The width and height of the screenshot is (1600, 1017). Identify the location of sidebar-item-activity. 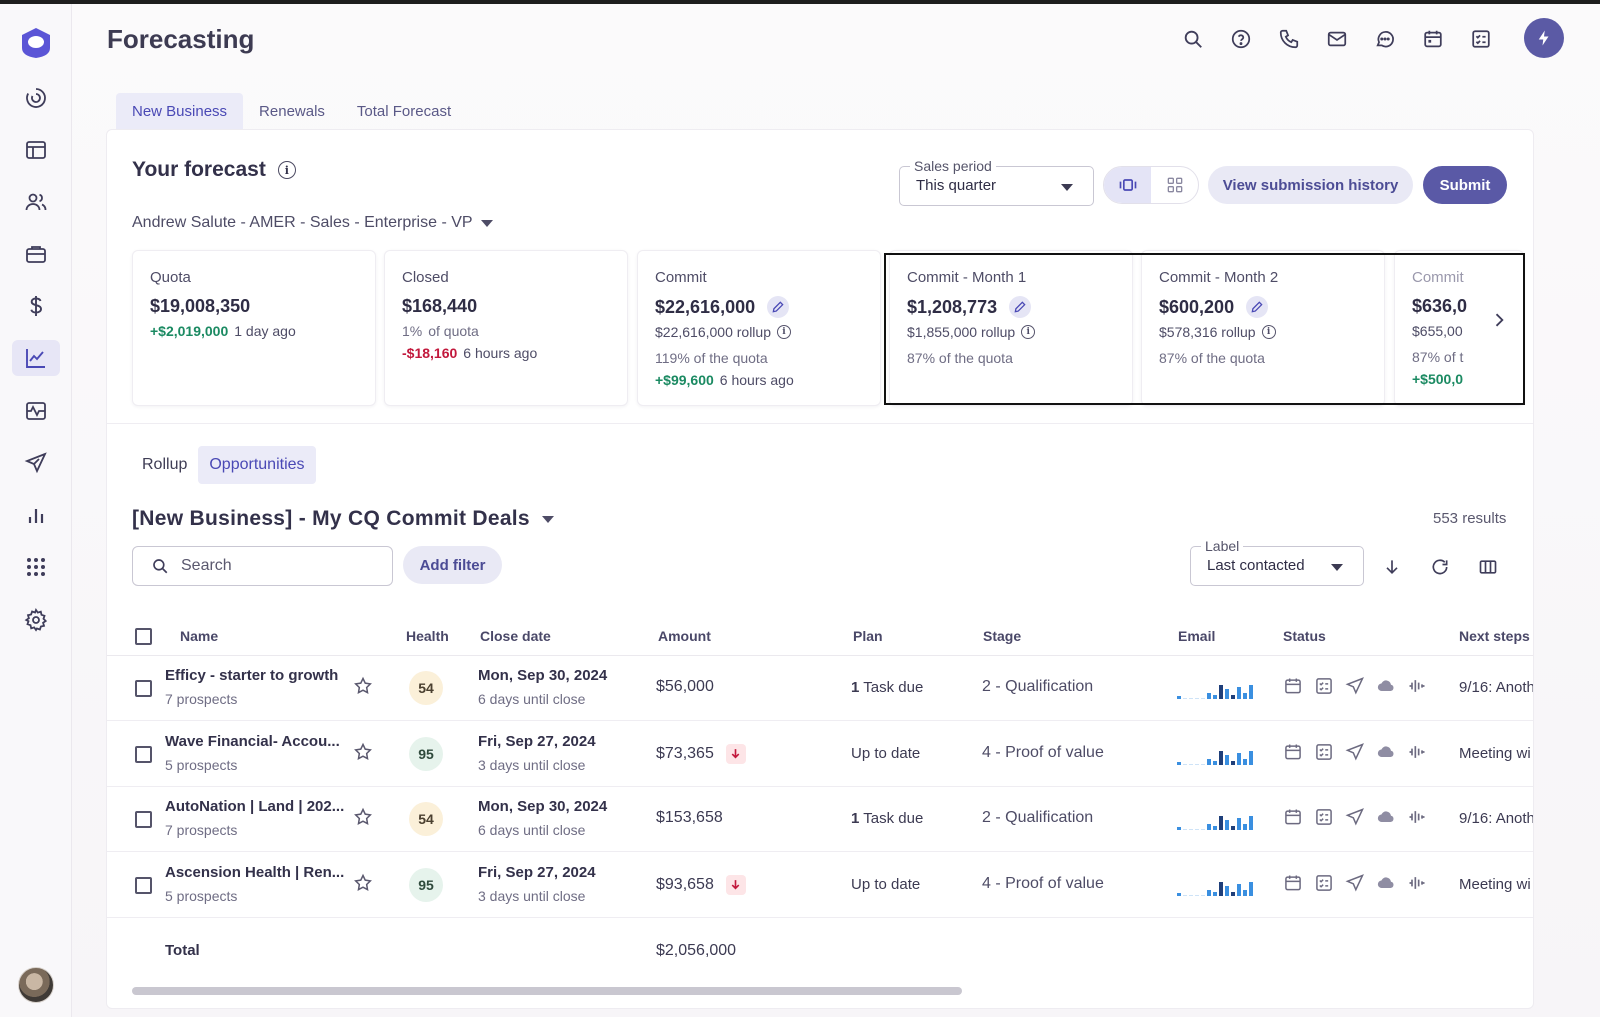
(36, 411).